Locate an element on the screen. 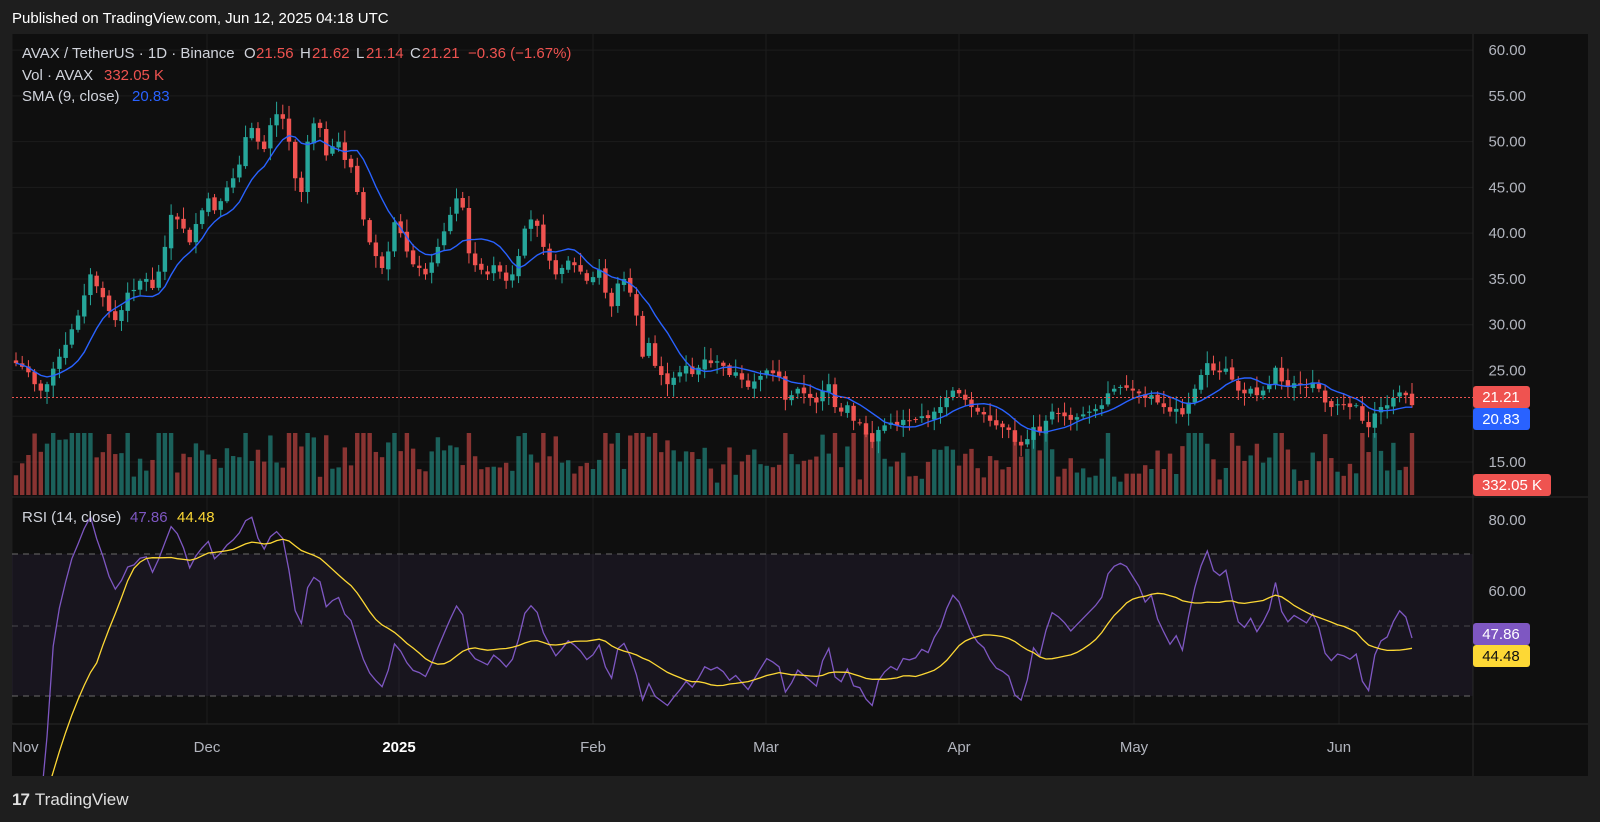  svg-text: 21.21 is located at coordinates (1501, 397).